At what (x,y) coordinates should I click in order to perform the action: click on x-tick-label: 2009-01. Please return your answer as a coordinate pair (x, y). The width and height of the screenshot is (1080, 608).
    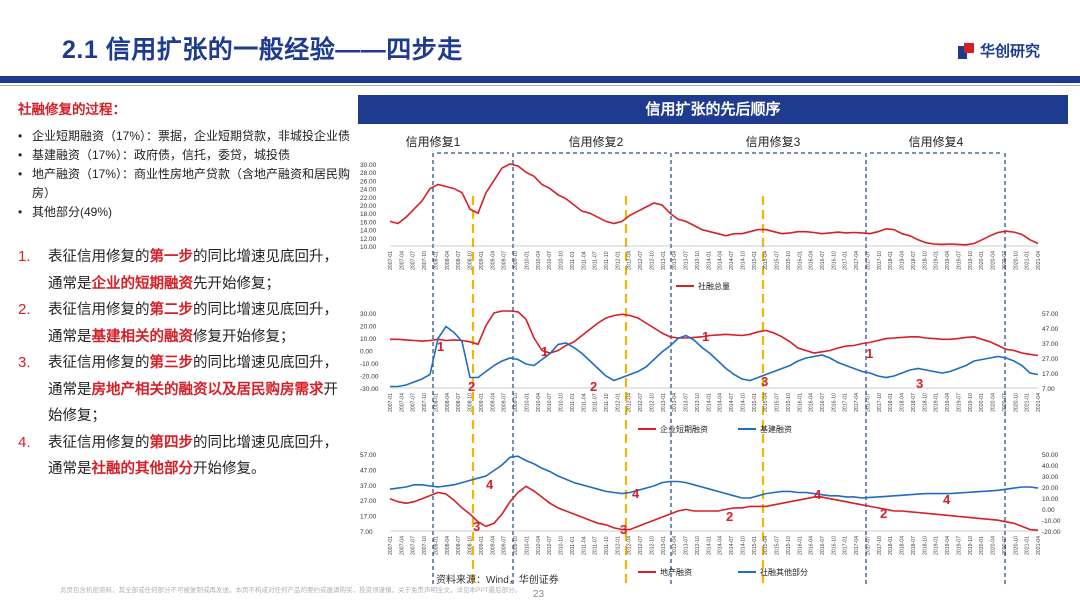
    Looking at the image, I should click on (482, 260).